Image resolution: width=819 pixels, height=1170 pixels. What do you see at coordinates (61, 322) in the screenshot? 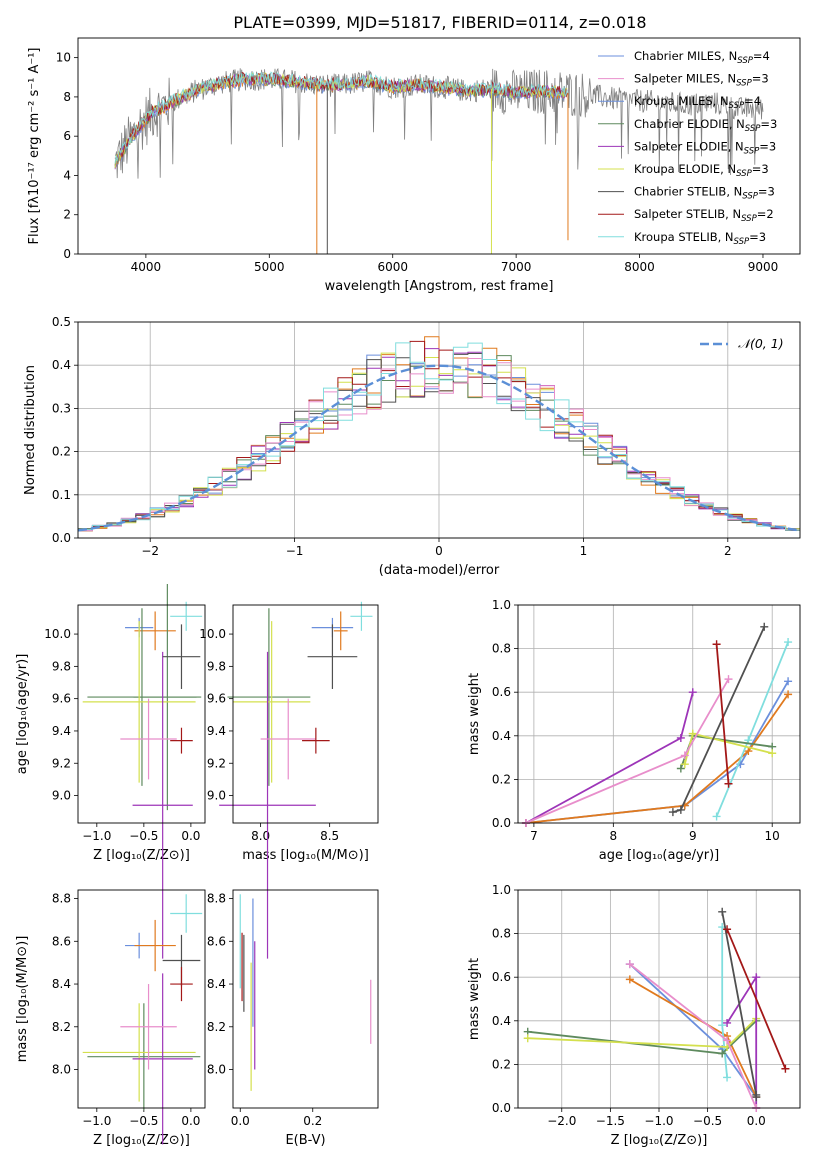
I see `y-tick-label: 0.5` at bounding box center [61, 322].